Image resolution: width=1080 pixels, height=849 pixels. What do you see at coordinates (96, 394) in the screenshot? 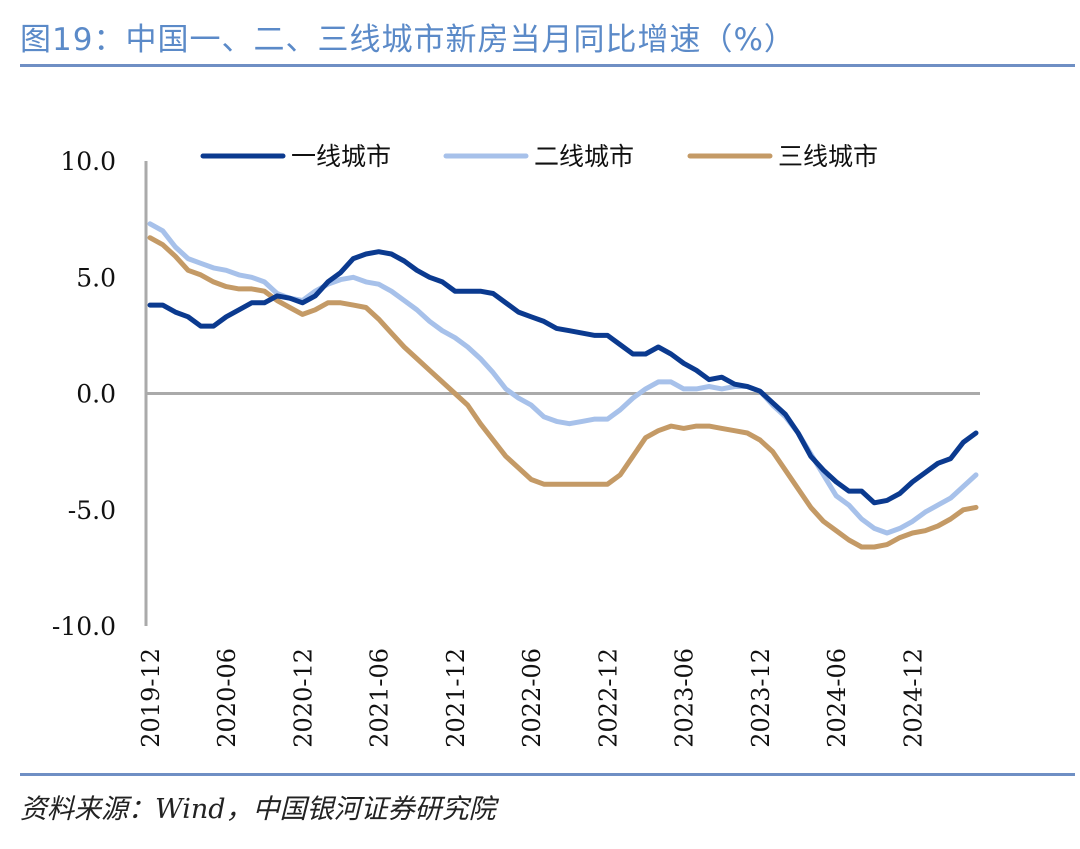
I see `y-tick-label: 0.0` at bounding box center [96, 394].